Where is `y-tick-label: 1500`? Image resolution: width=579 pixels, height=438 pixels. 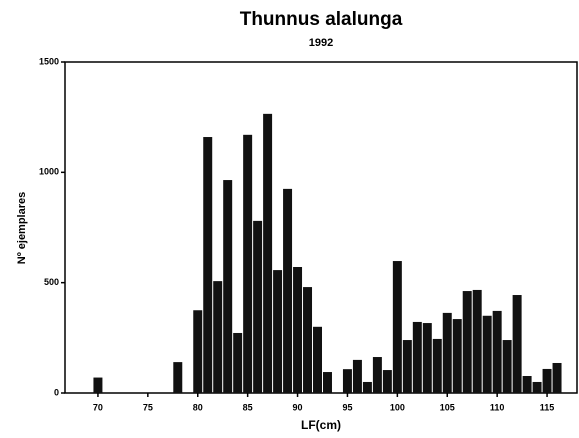 y-tick-label: 1500 is located at coordinates (49, 61).